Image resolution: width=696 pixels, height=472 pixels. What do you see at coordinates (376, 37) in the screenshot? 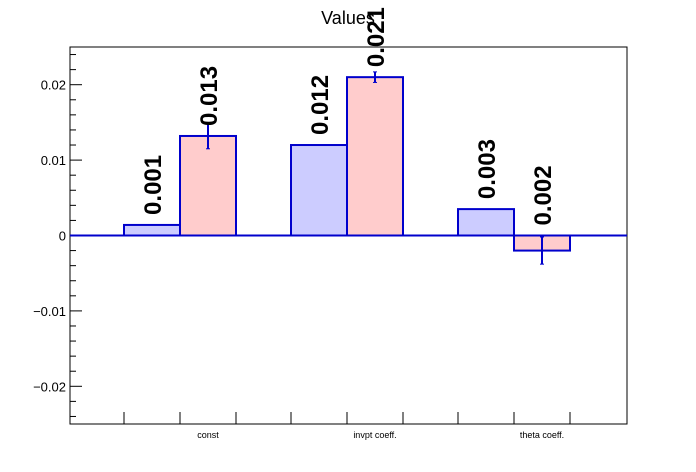
I see `data-label: 0.021` at bounding box center [376, 37].